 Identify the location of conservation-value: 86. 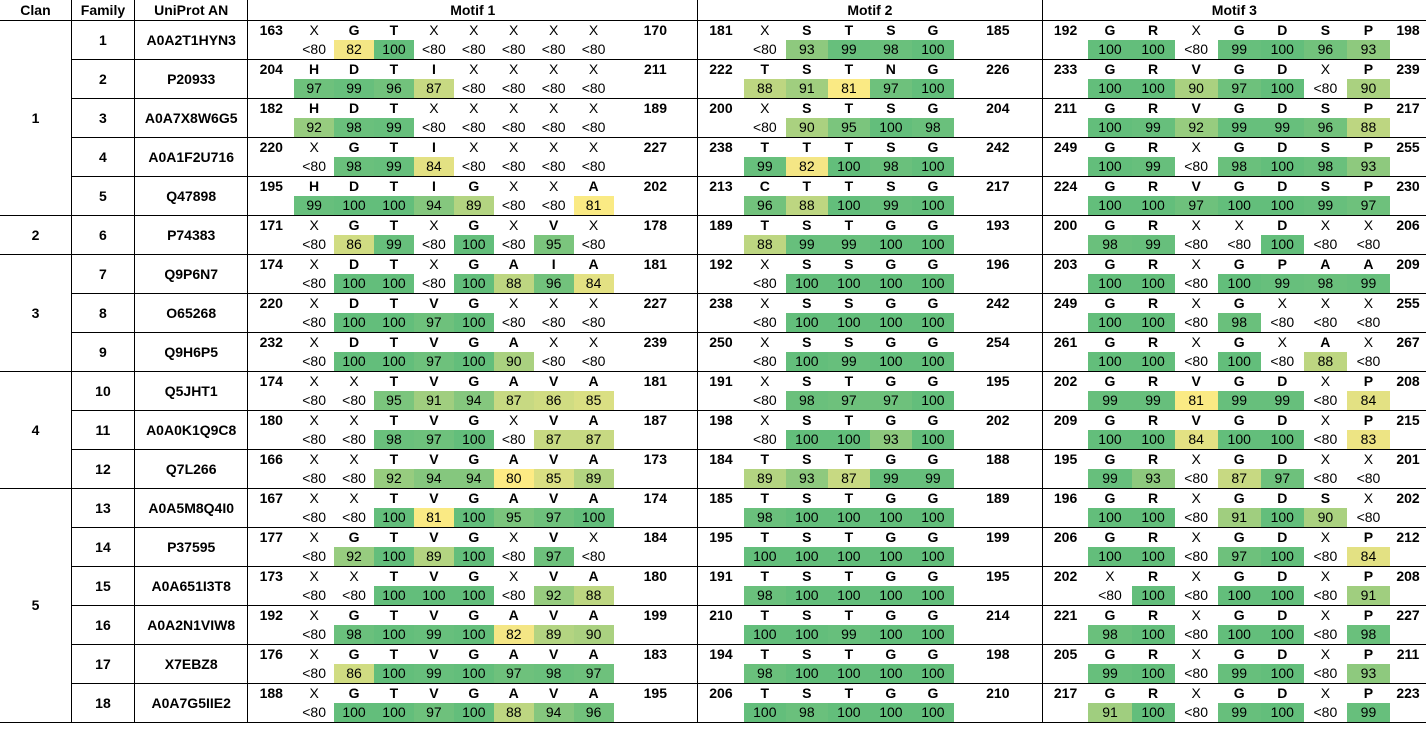
(354, 674).